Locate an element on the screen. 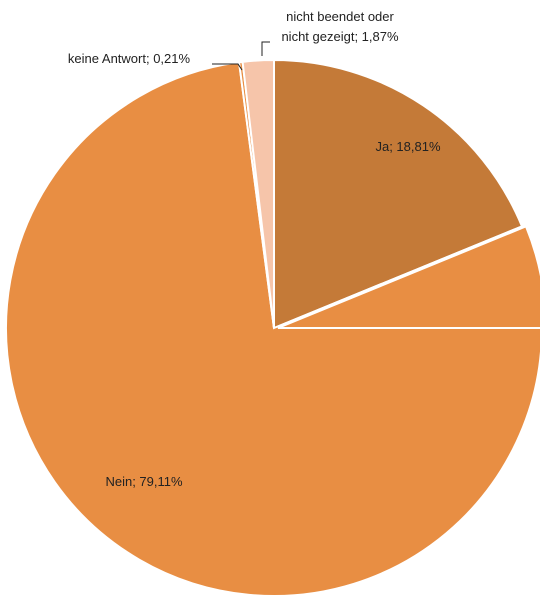 This screenshot has width=540, height=598. data-label-4-line-2: nicht gezeigt; 1,87% is located at coordinates (340, 36).